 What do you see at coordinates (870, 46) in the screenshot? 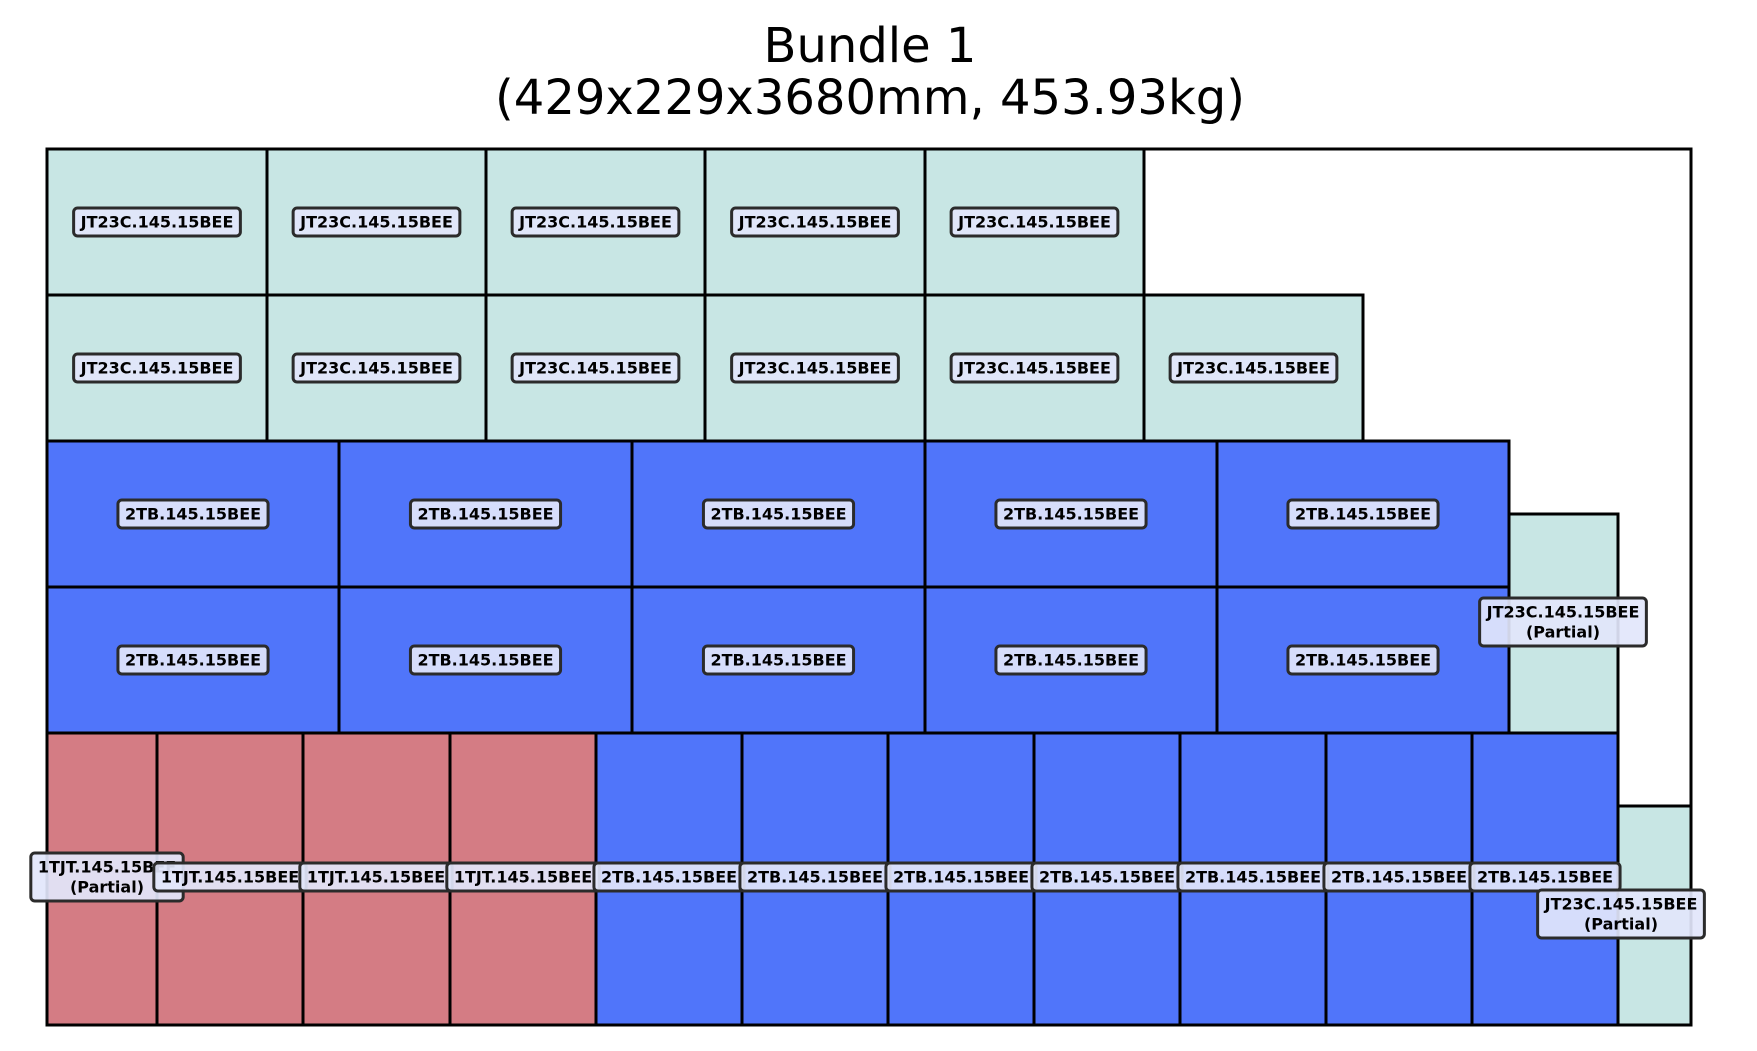
I see `title-line-1: Bundle 1` at bounding box center [870, 46].